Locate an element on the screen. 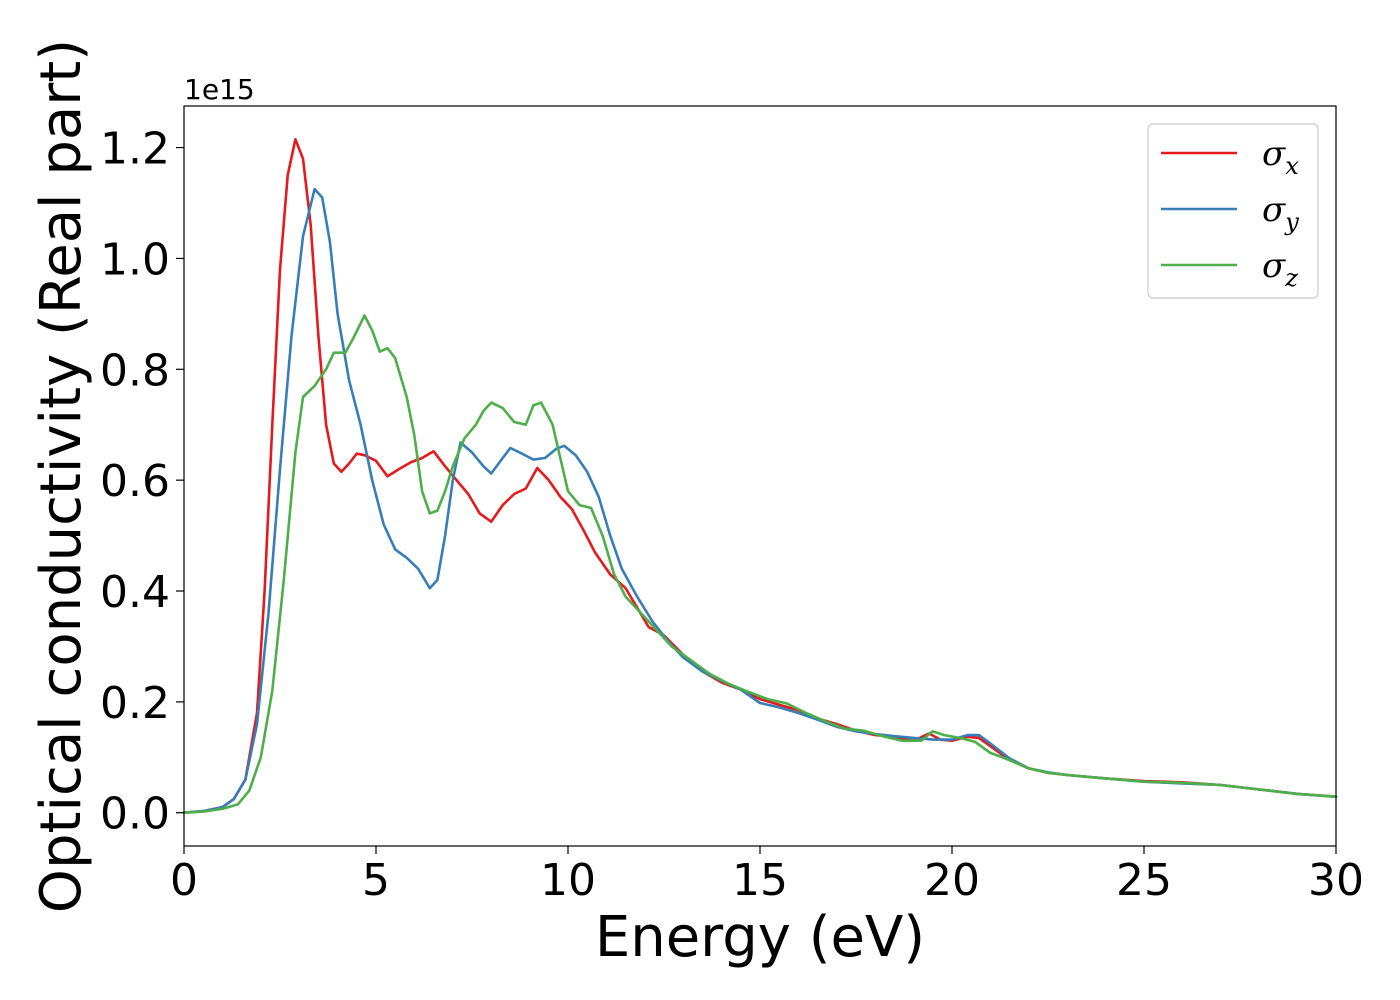  x-tick-label: 0 is located at coordinates (184, 880).